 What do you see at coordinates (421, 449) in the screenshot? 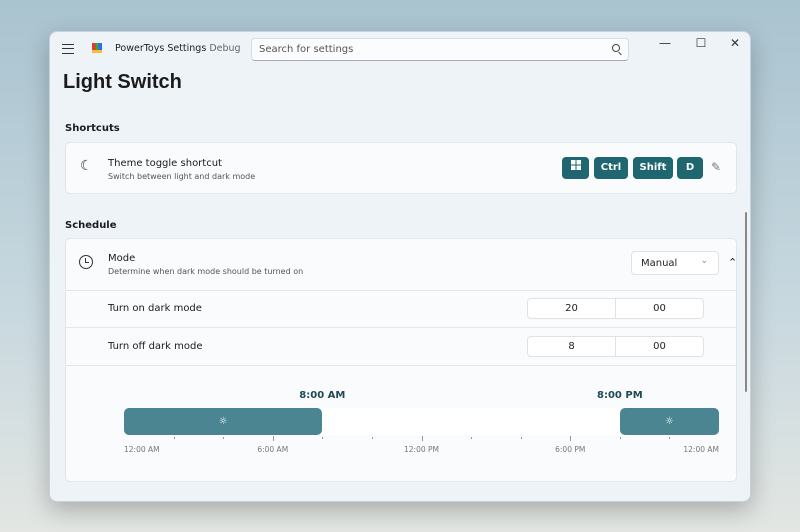
I see `axis-label: 12:00 PM` at bounding box center [421, 449].